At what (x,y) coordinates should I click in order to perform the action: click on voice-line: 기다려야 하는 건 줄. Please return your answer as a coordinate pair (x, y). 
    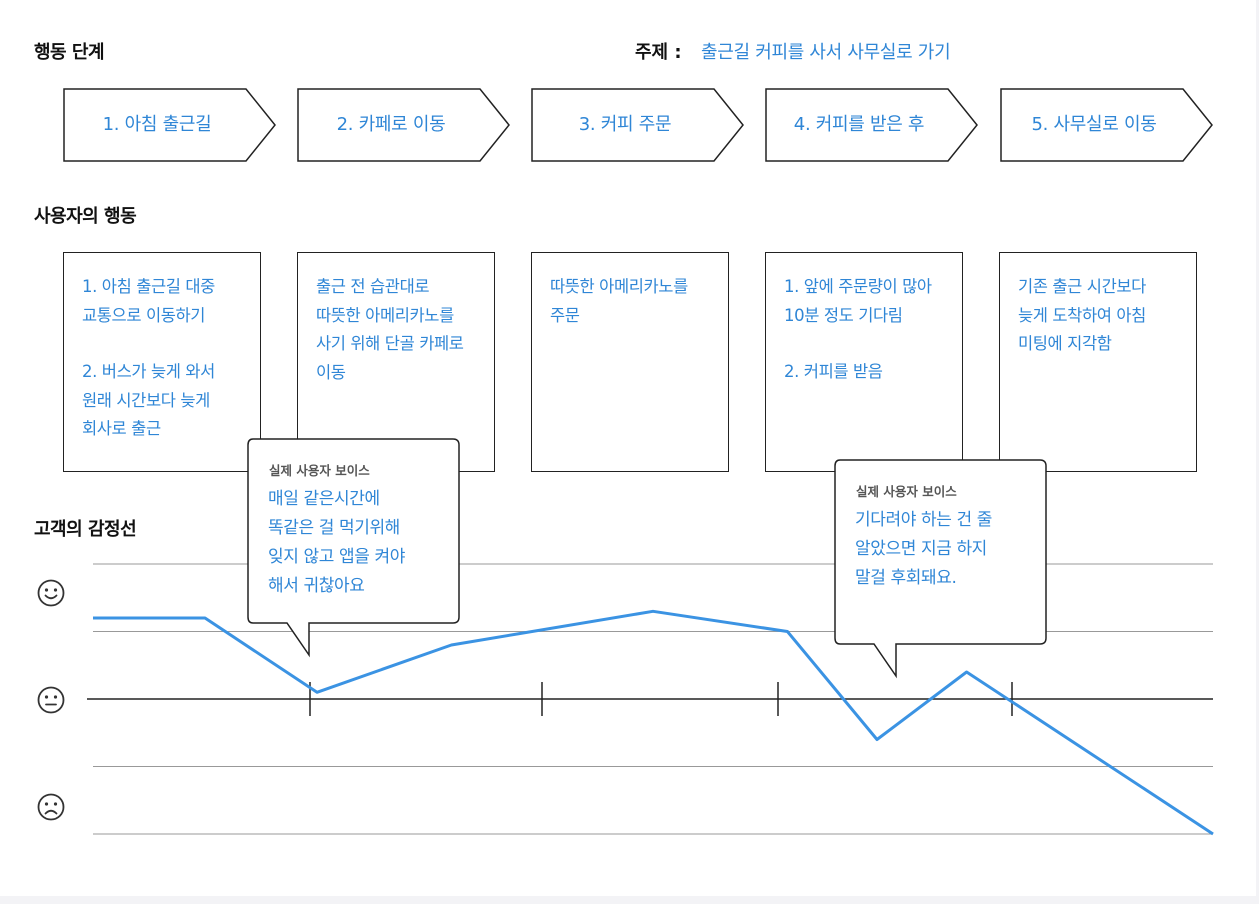
    Looking at the image, I should click on (923, 520).